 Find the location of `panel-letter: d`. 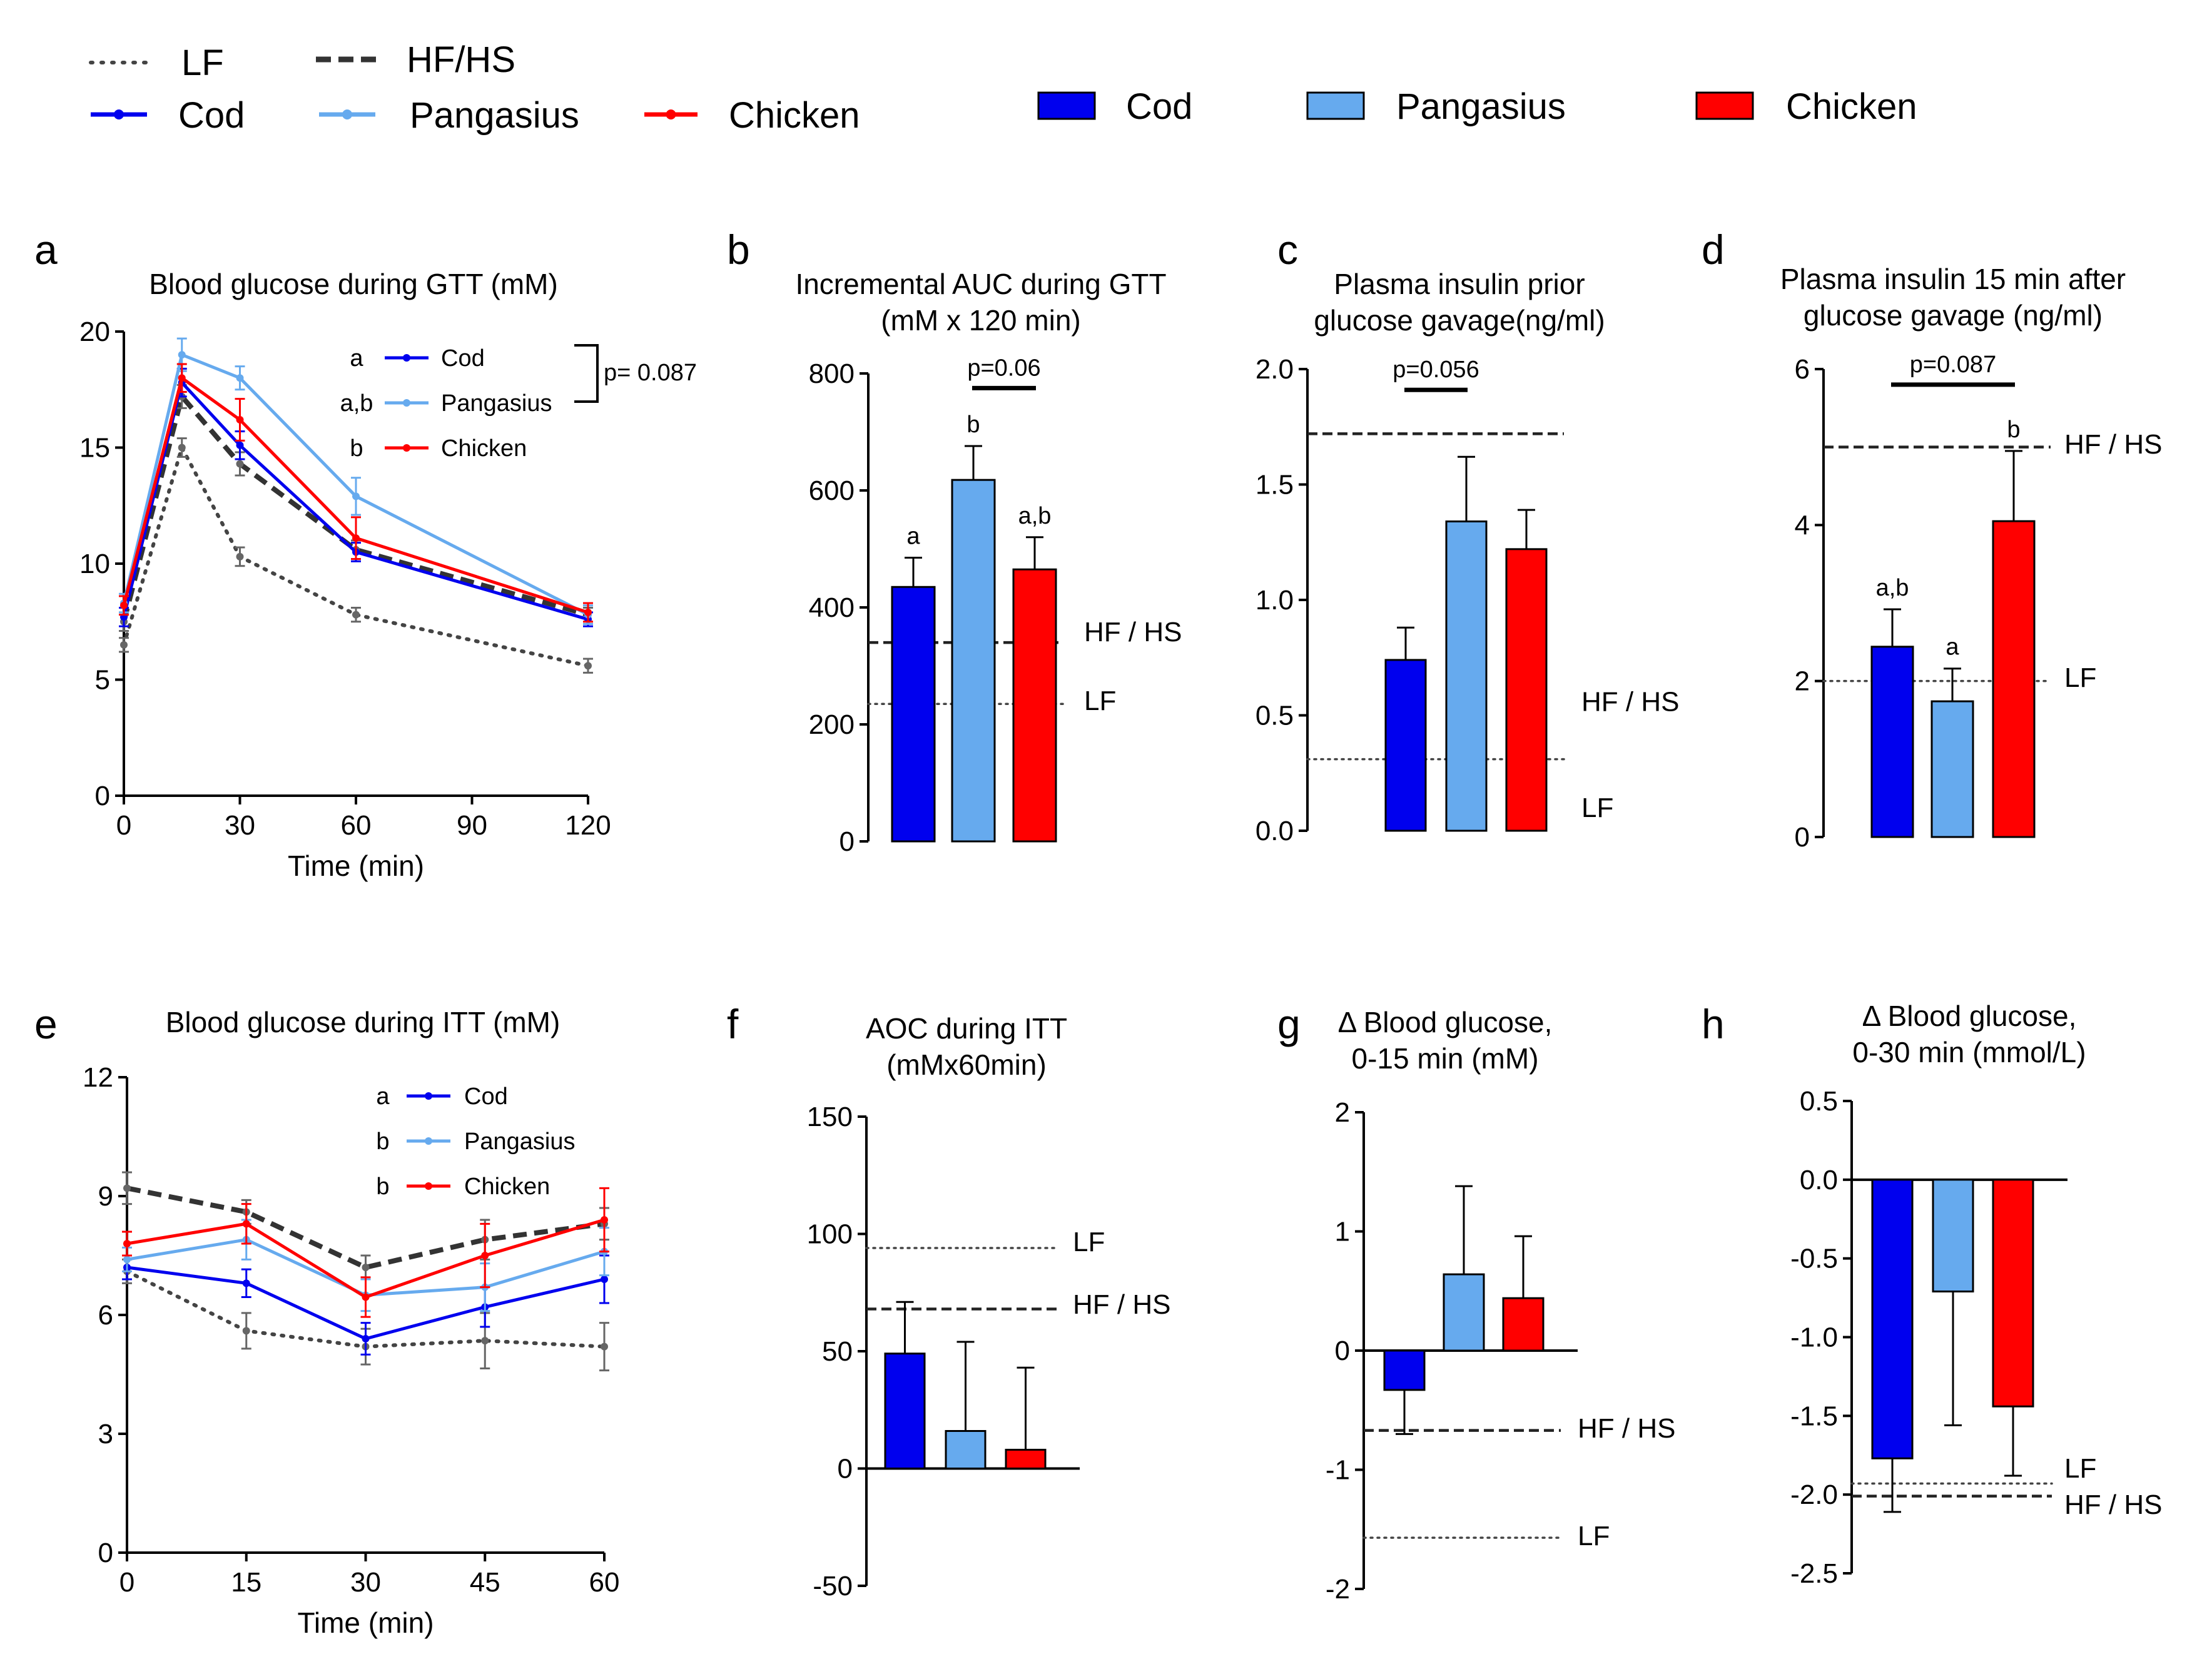

panel-letter: d is located at coordinates (1713, 249).